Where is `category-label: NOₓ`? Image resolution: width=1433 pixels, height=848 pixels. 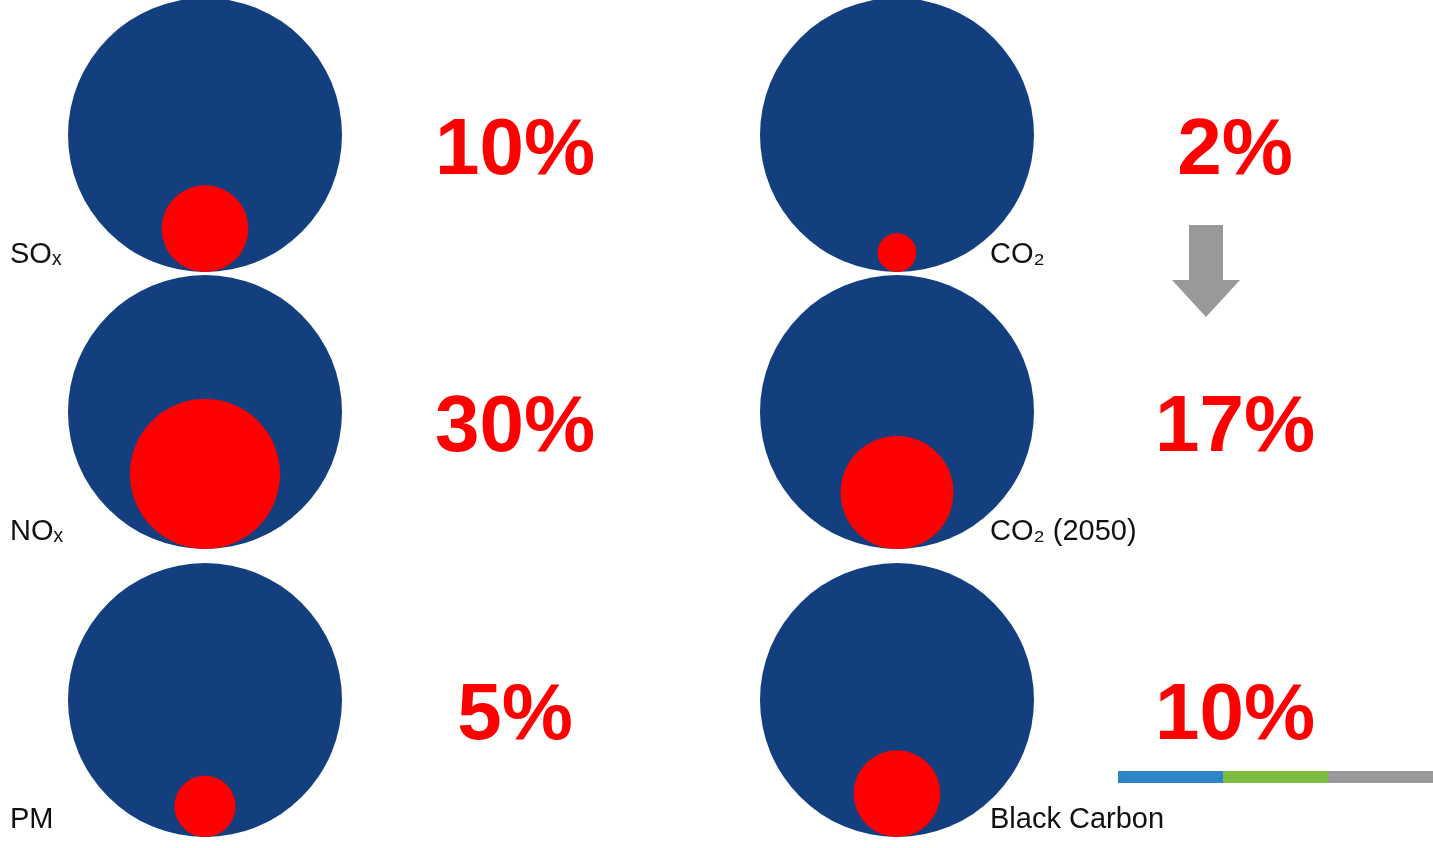 category-label: NOₓ is located at coordinates (37, 530).